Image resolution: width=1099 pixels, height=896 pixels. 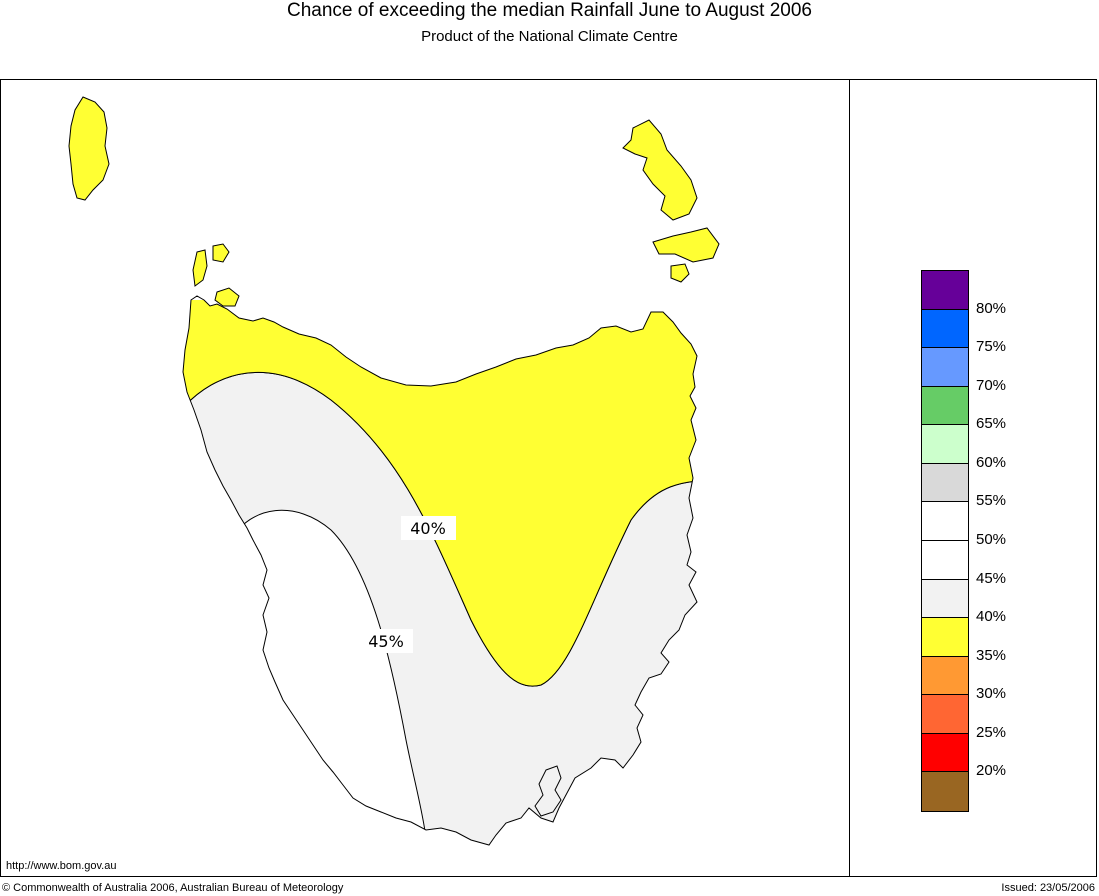 What do you see at coordinates (1048, 888) in the screenshot?
I see `issued-date: Issued: 23/05/2006` at bounding box center [1048, 888].